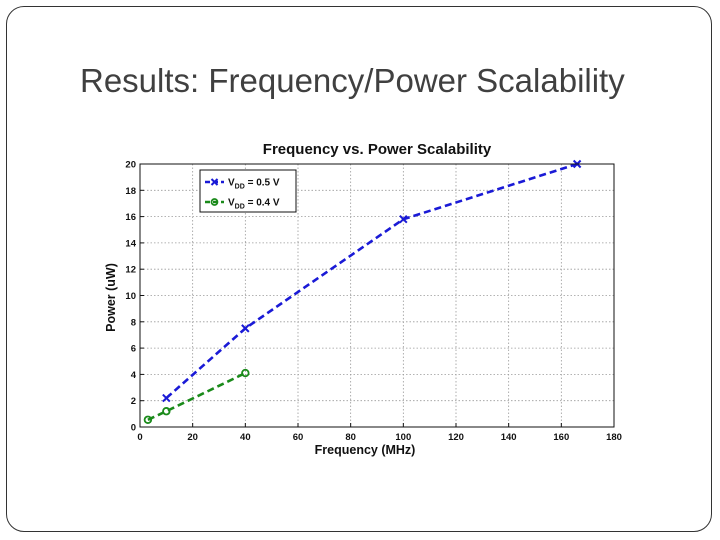  I want to click on legend-item-1: VDD = 0.4 V, so click(242, 204).